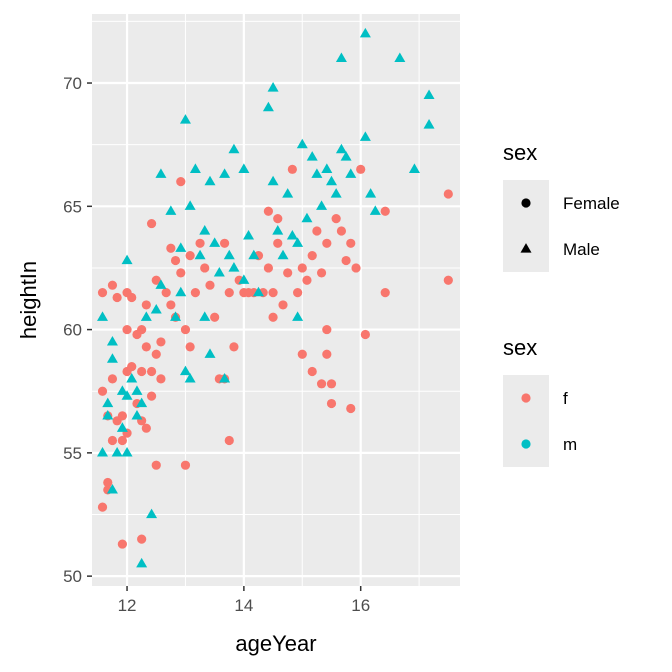 Image resolution: width=672 pixels, height=672 pixels. I want to click on y-tick-label: 65, so click(72, 206).